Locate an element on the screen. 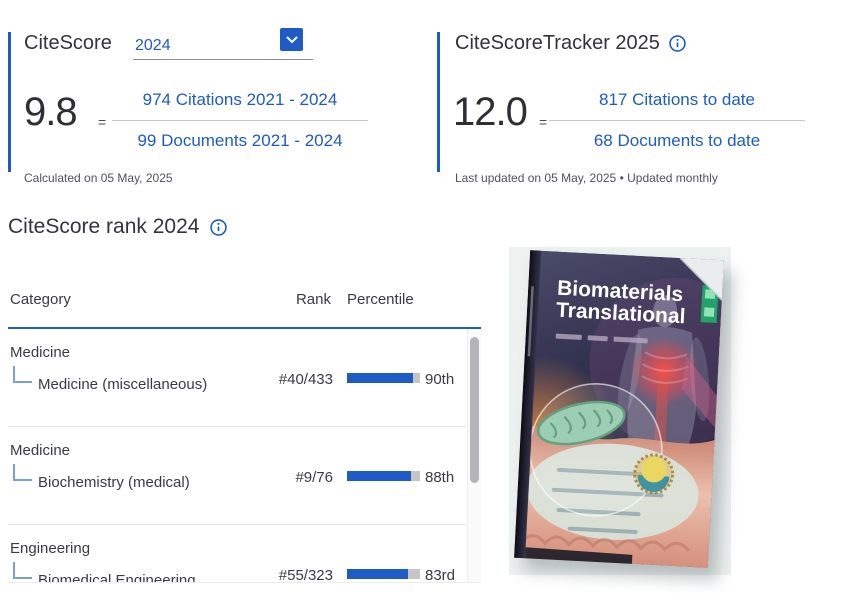 The image size is (864, 593). percentile-value: 83rd is located at coordinates (440, 575).